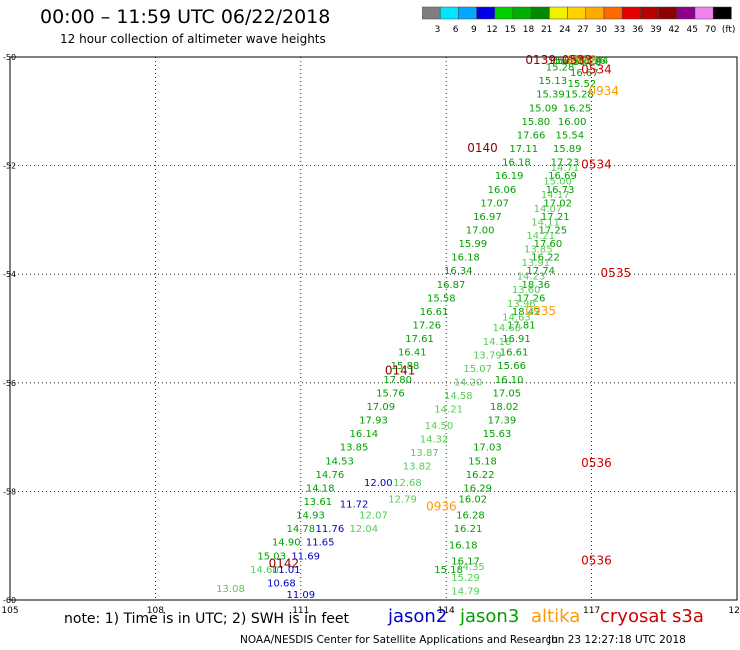 This screenshot has width=740, height=650. I want to click on colorbar-label: 42, so click(673, 30).